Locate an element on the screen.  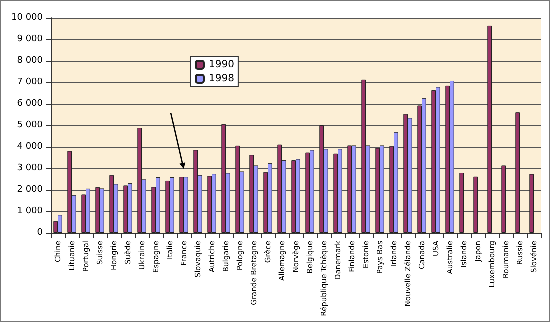
y-tick-label: 4 000 is located at coordinates (30, 147).